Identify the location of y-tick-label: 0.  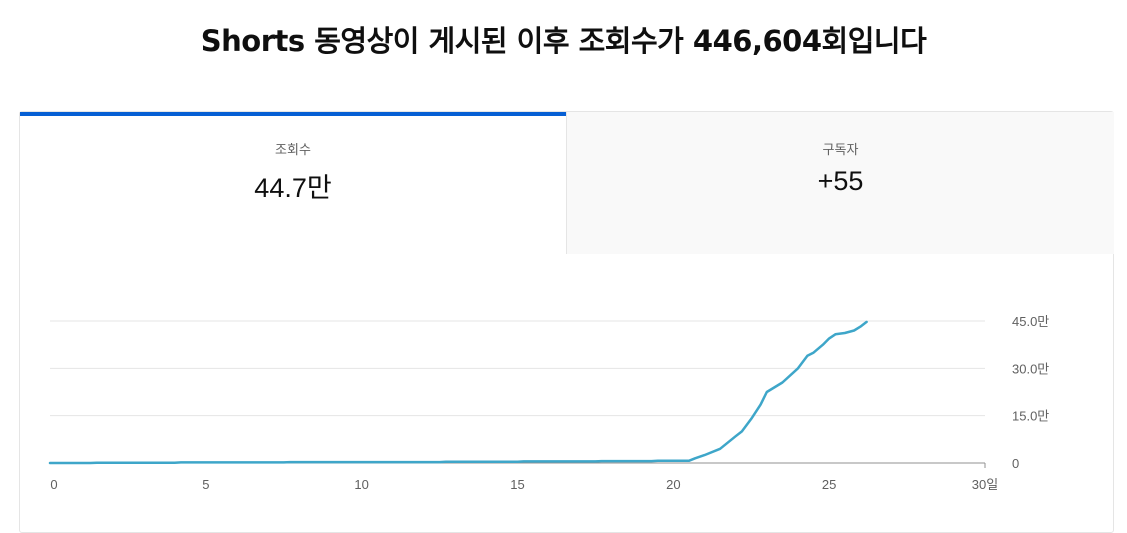
(1015, 463).